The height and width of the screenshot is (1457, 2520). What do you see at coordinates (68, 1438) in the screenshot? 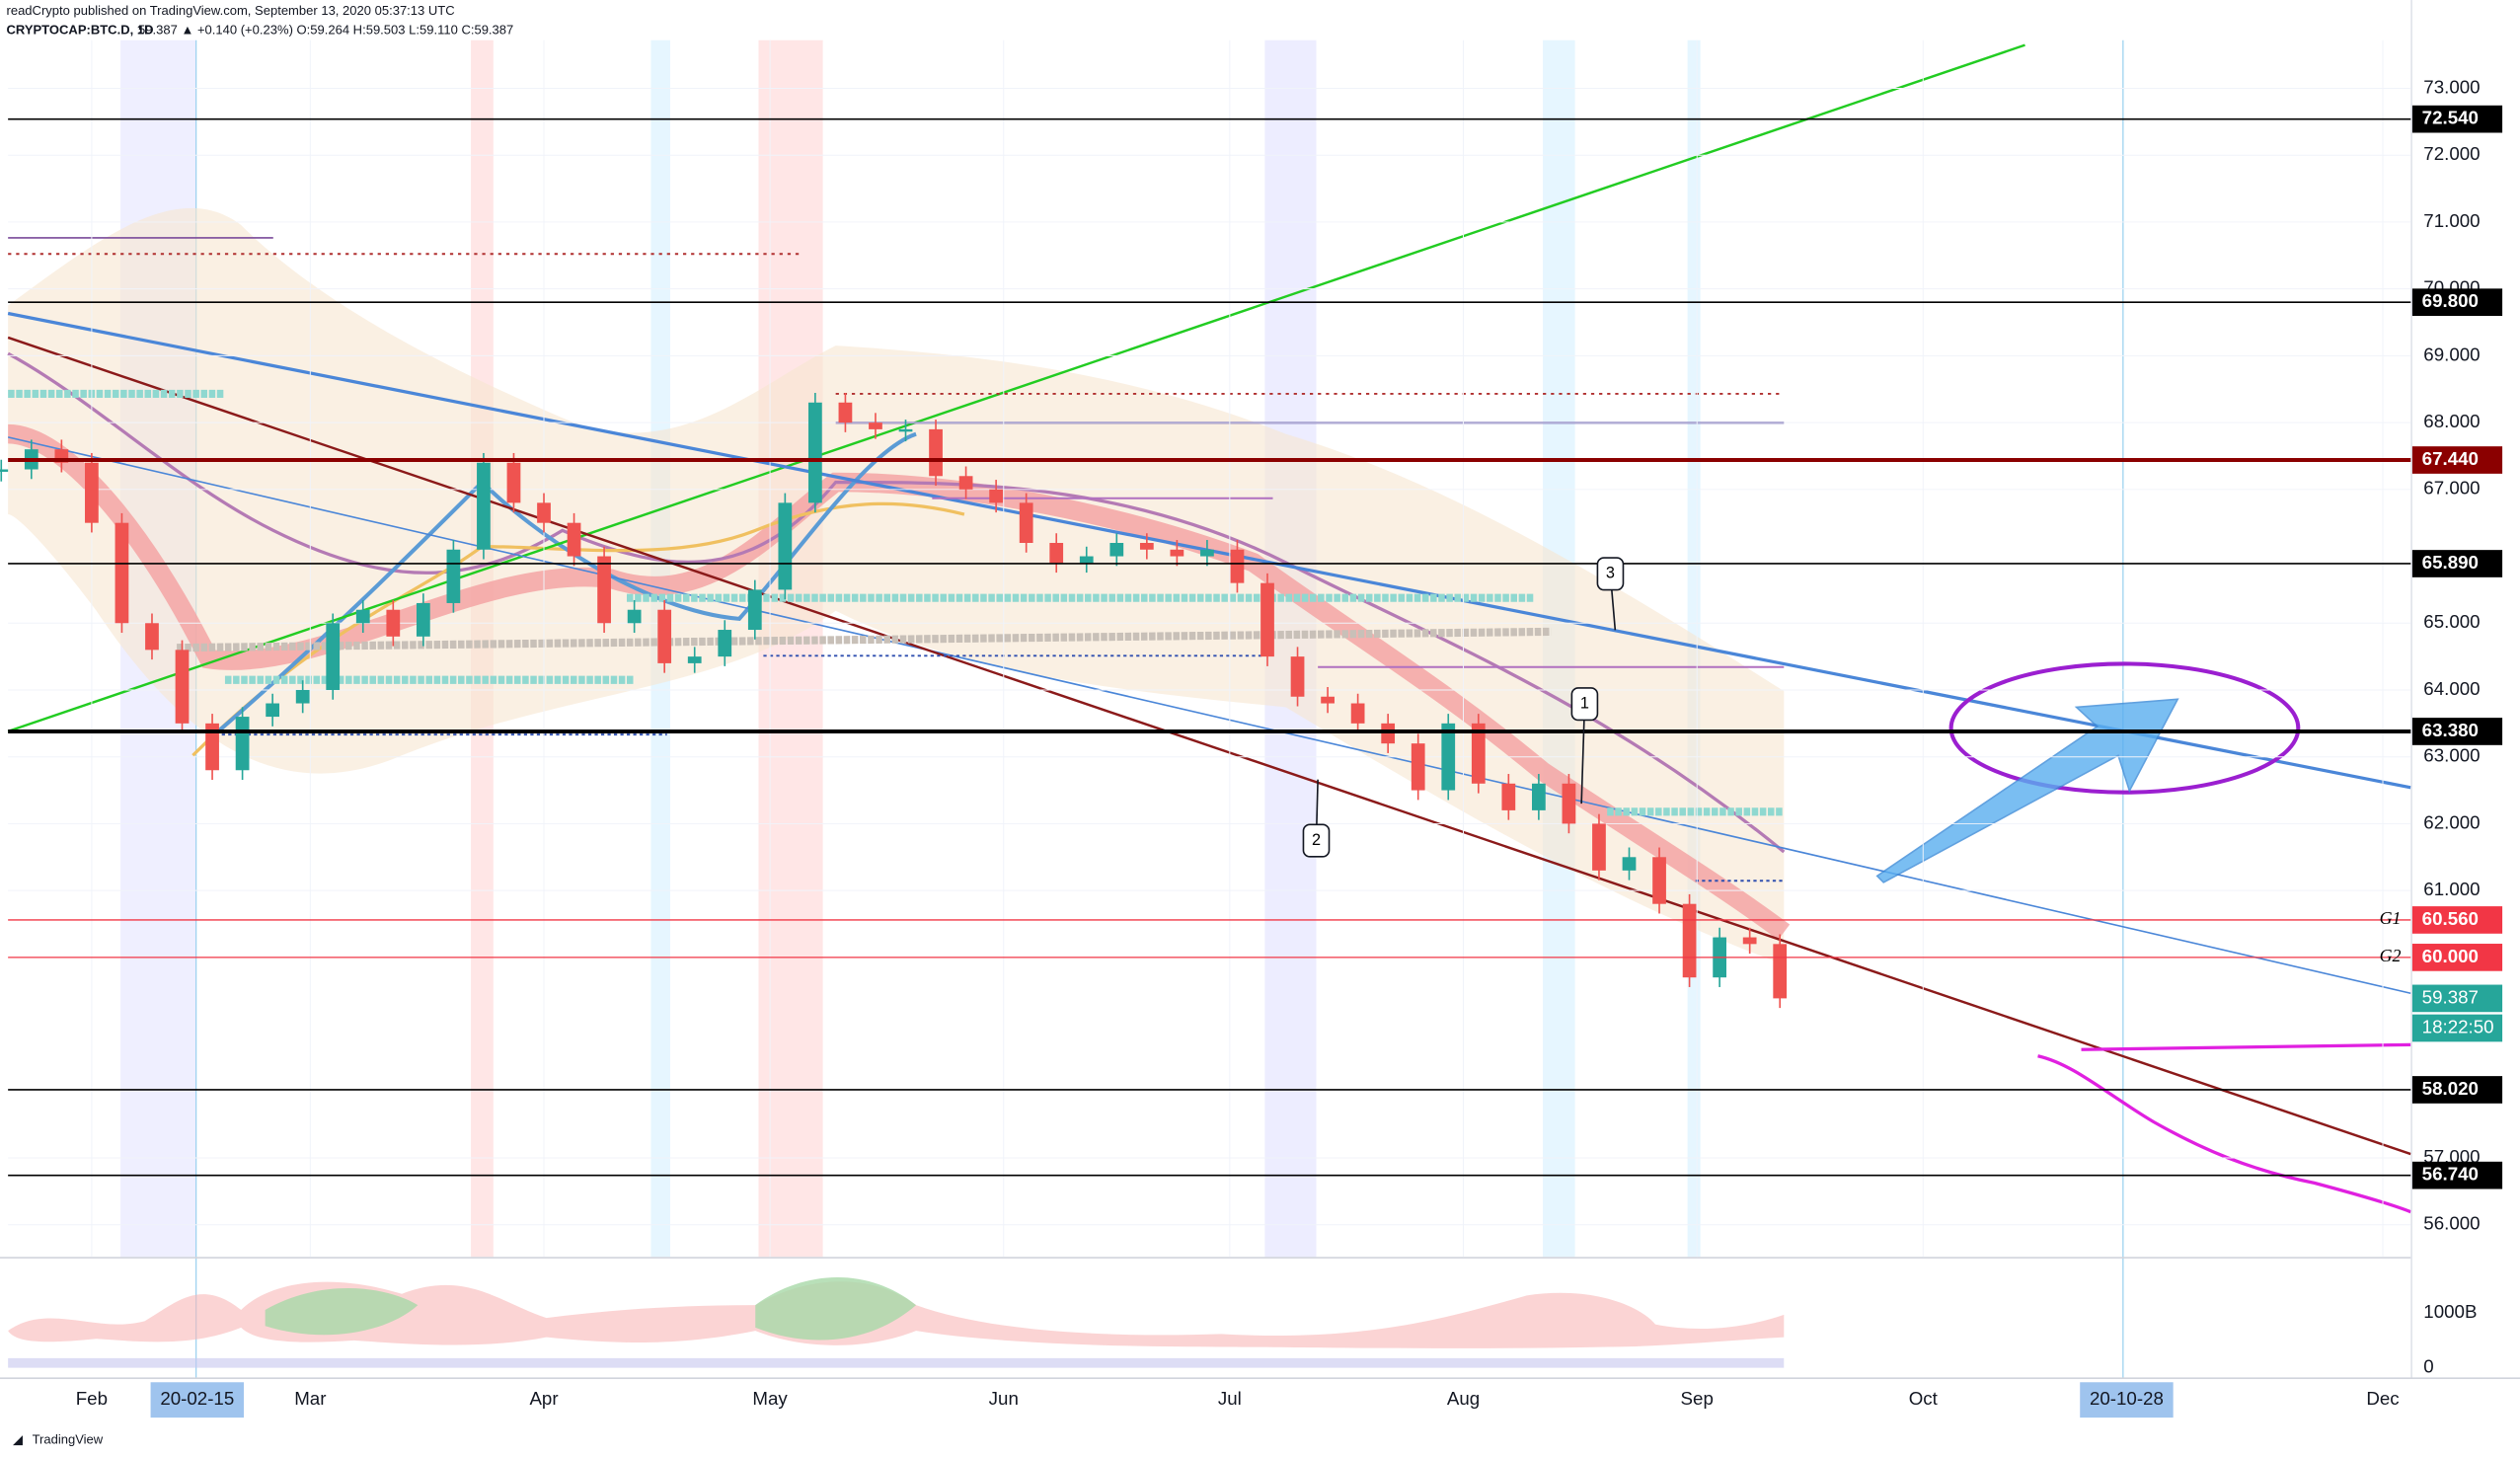
I see `footer: TradingView` at bounding box center [68, 1438].